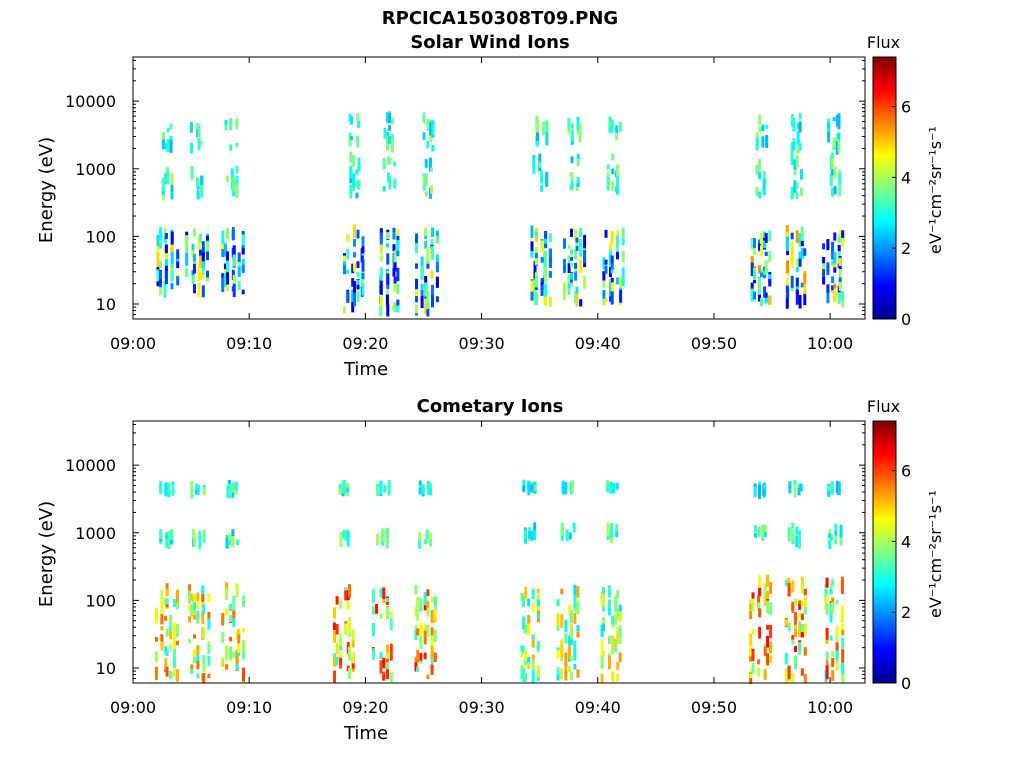 The image size is (1024, 768). What do you see at coordinates (365, 707) in the screenshot?
I see `x-tick-label: 09:20` at bounding box center [365, 707].